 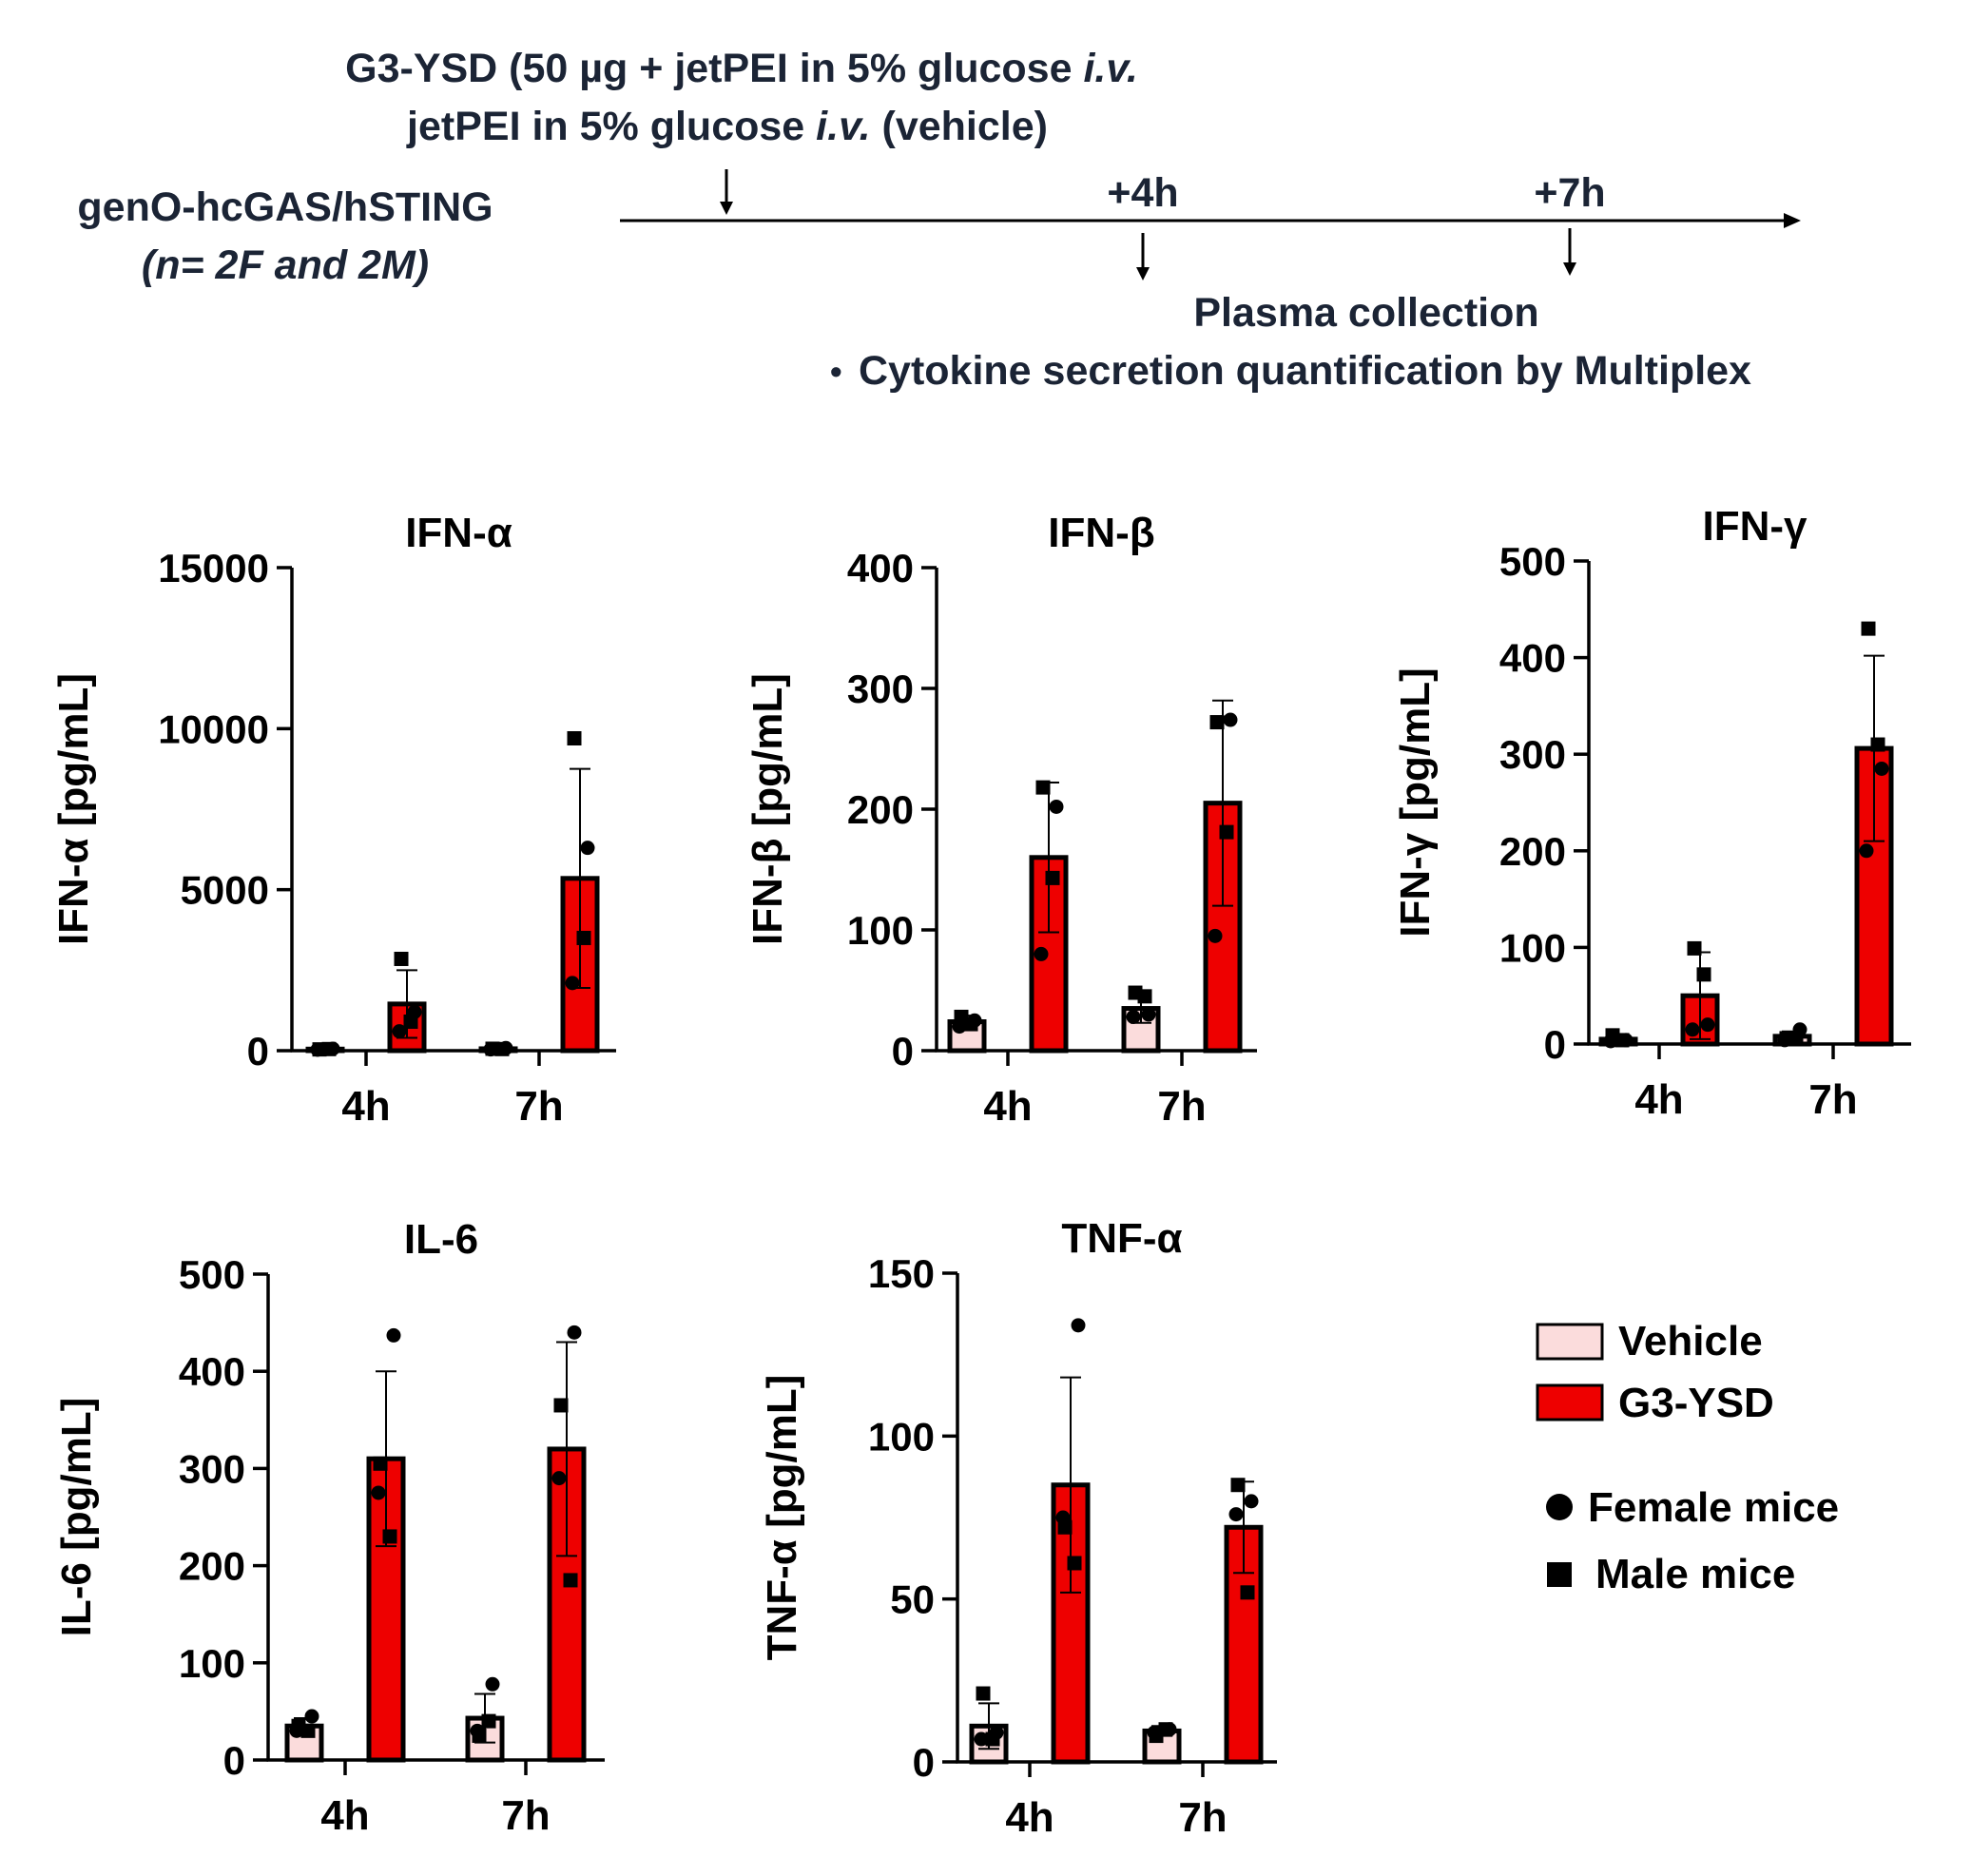 I want to click on timepoint-7h-label: +7h, so click(x=1569, y=193).